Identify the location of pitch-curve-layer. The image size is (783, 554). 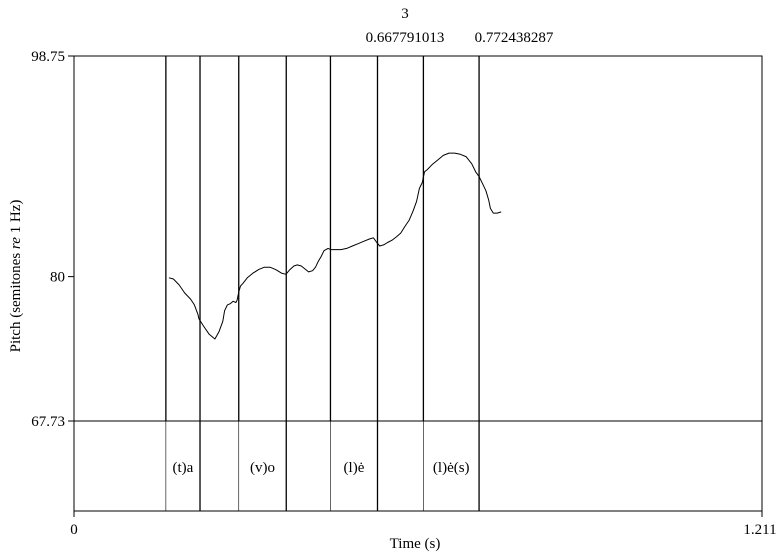
(335, 246).